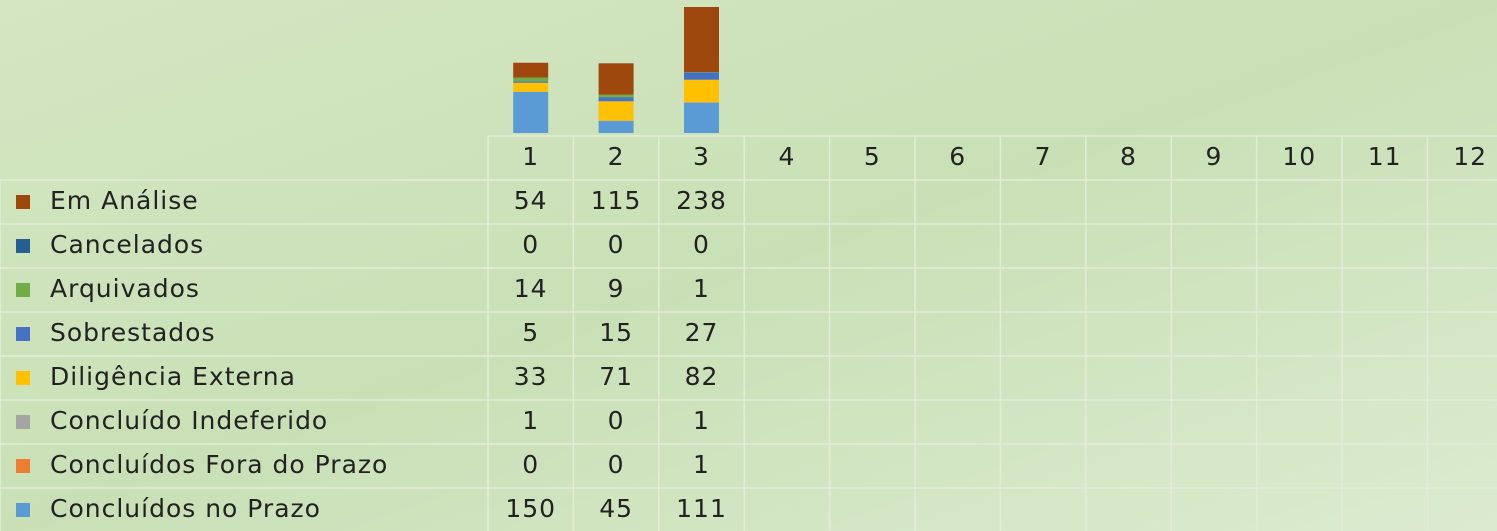 The height and width of the screenshot is (531, 1497). What do you see at coordinates (957, 156) in the screenshot?
I see `column-label: 6` at bounding box center [957, 156].